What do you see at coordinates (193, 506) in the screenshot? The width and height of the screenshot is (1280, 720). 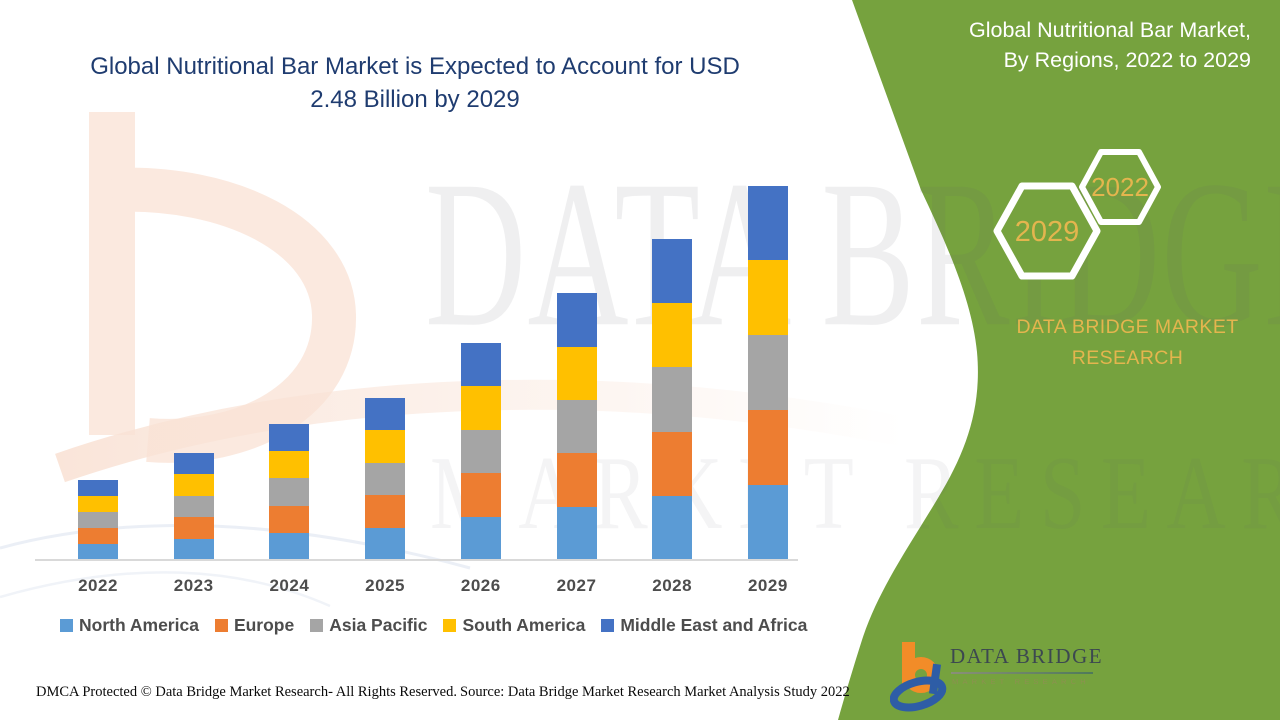 I see `bar-segment-2023-asia-pacific` at bounding box center [193, 506].